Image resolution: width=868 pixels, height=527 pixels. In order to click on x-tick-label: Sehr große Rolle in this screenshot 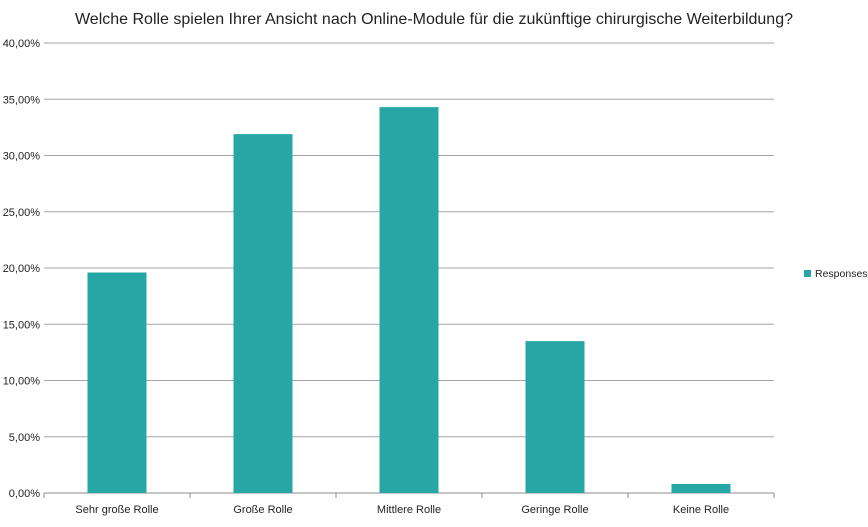, I will do `click(116, 510)`.